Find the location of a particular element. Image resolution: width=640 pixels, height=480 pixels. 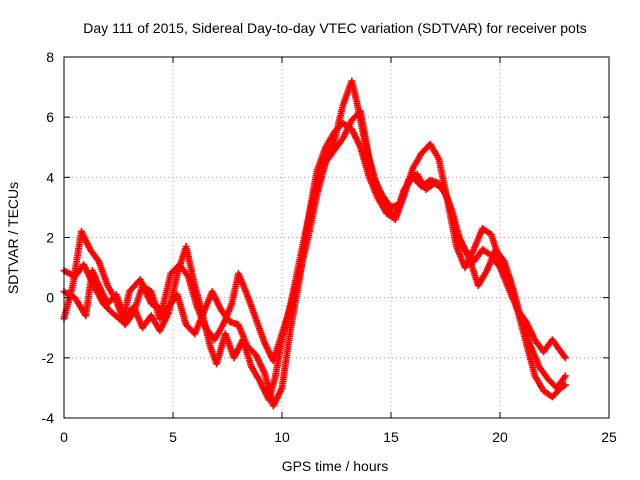

y-tick-label: -2 is located at coordinates (48, 358).